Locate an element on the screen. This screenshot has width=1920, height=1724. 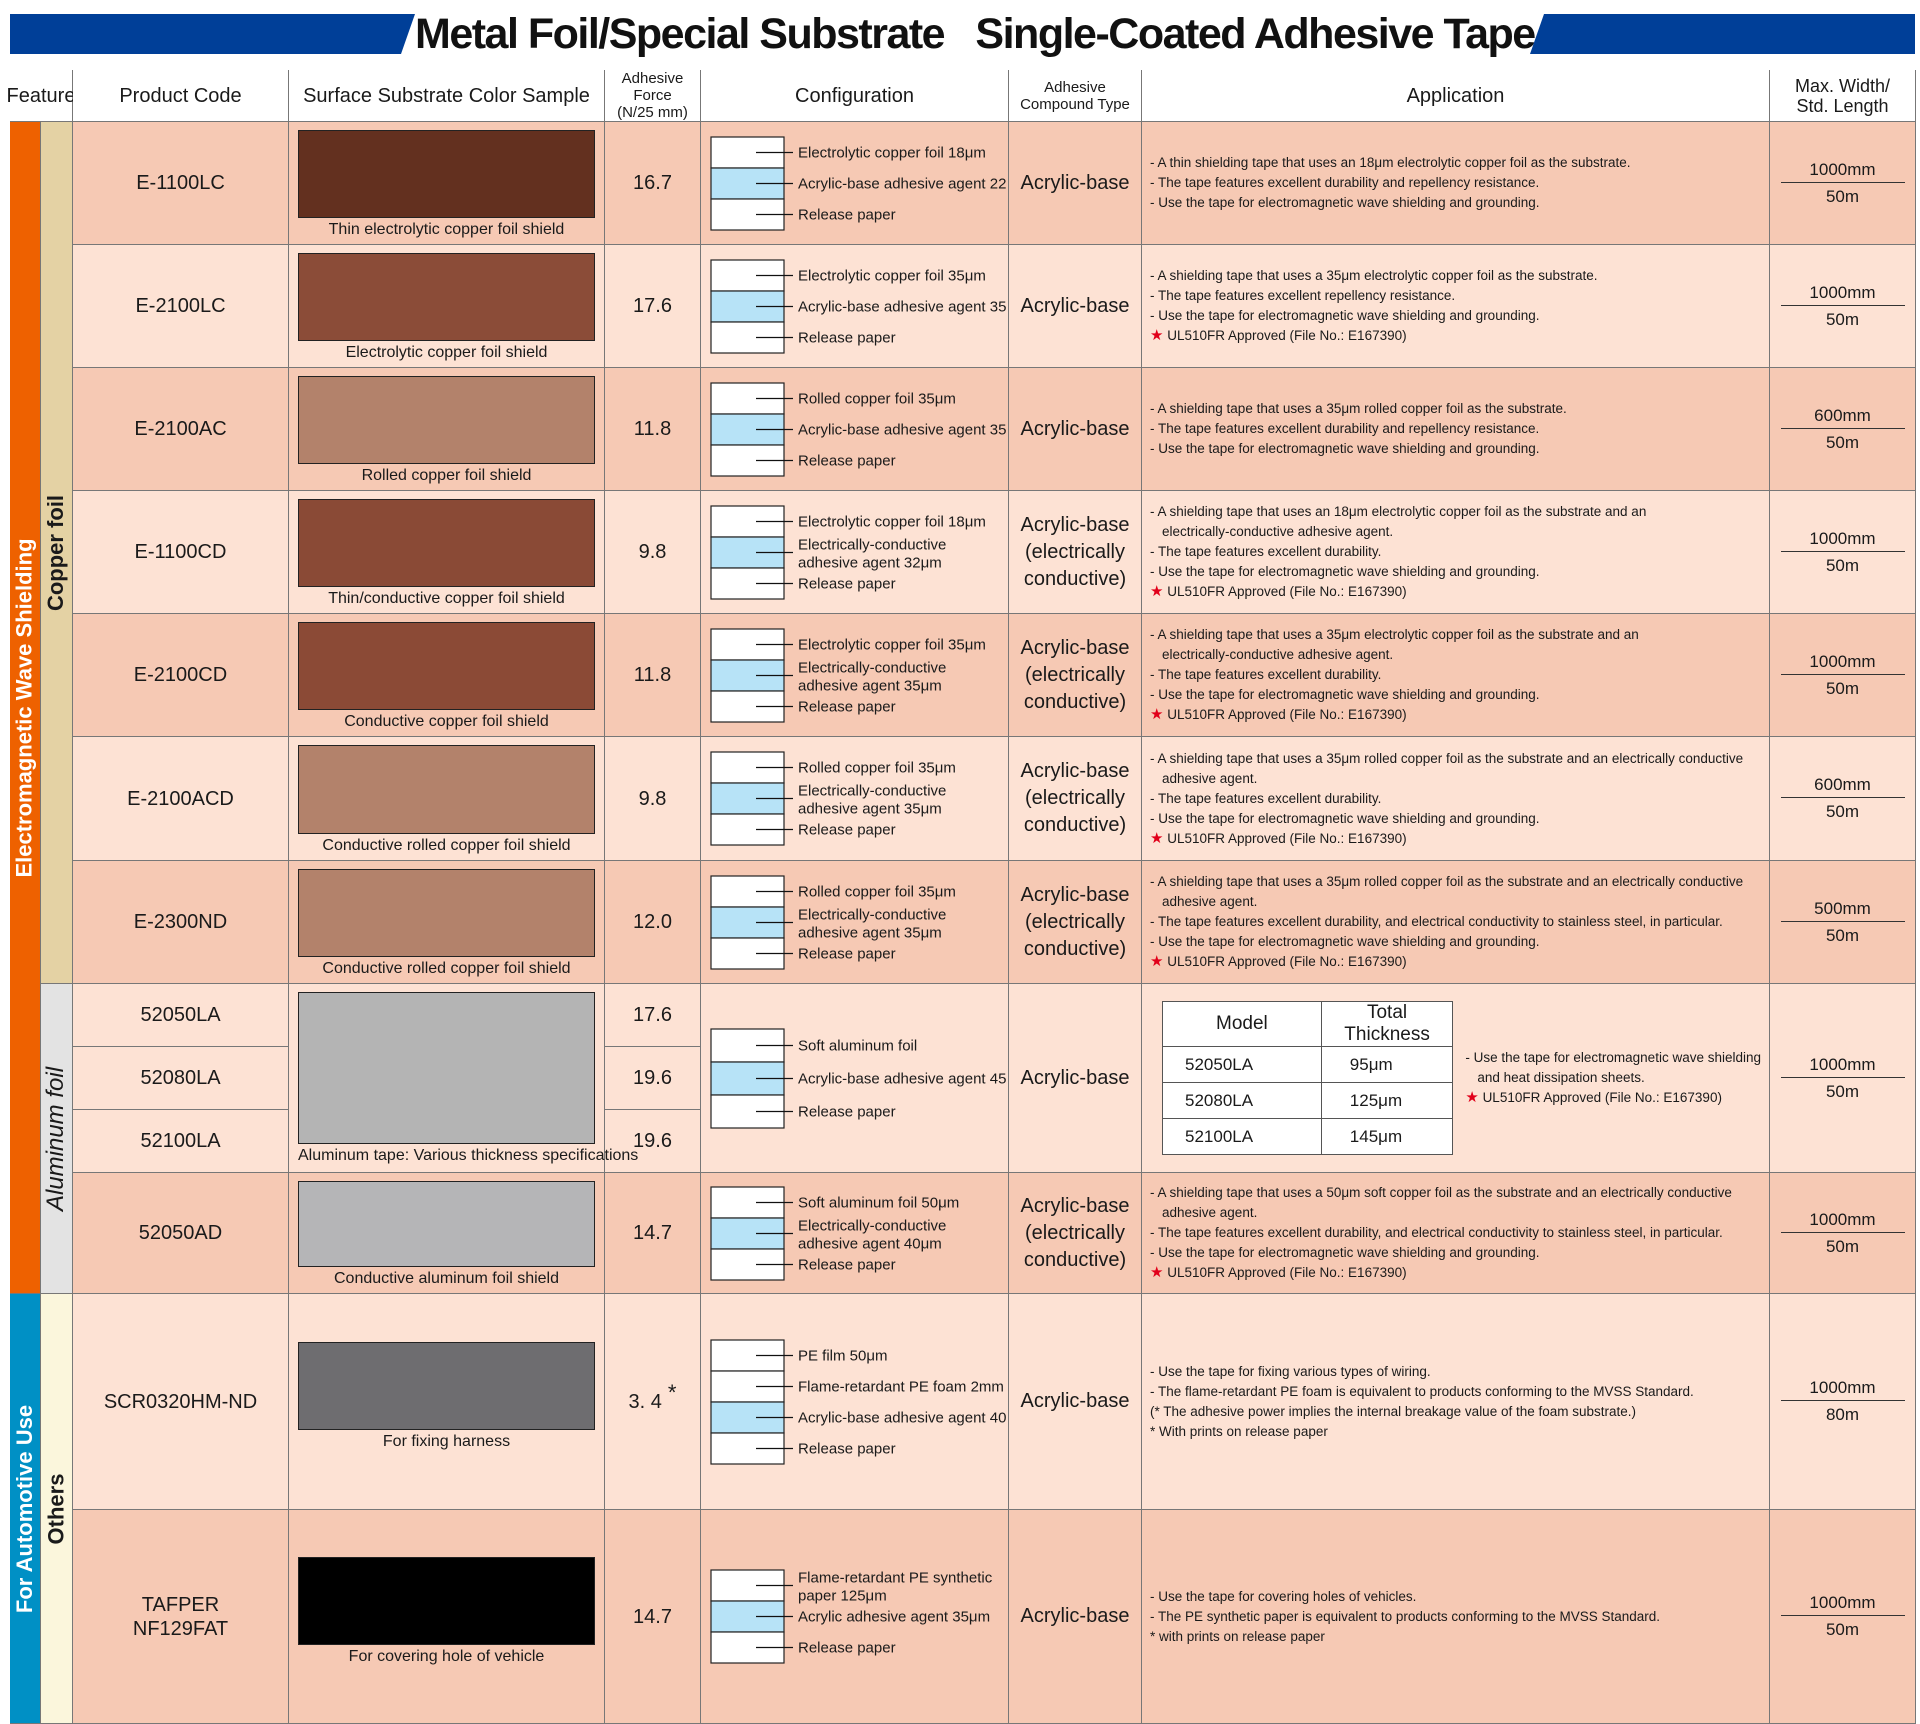
color-sample-cell: Conductive copper foil shield is located at coordinates (447, 675).